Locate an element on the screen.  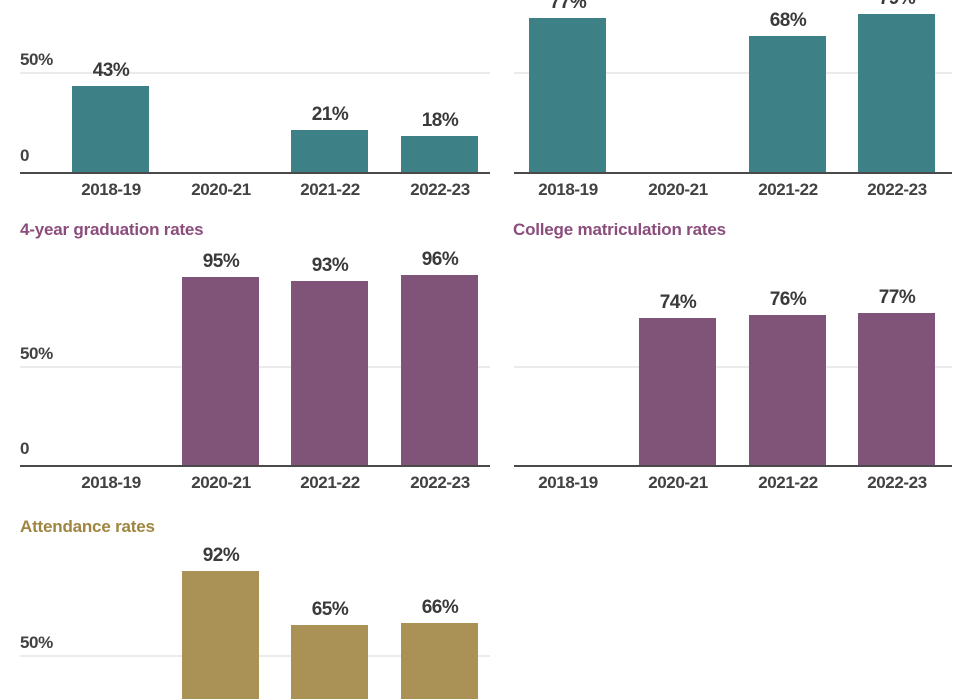
bar-value-label: 65% is located at coordinates (330, 609).